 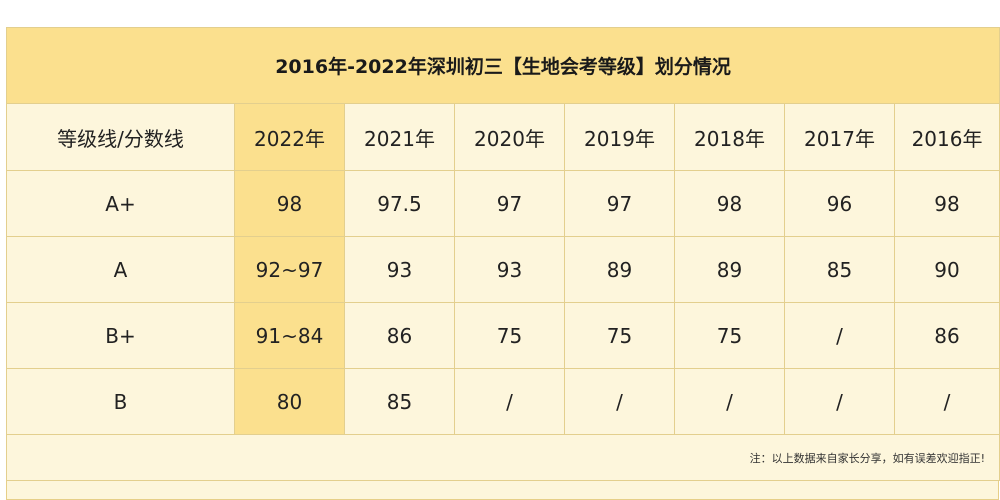 I want to click on header-cell-2022: 2022年, so click(x=289, y=137).